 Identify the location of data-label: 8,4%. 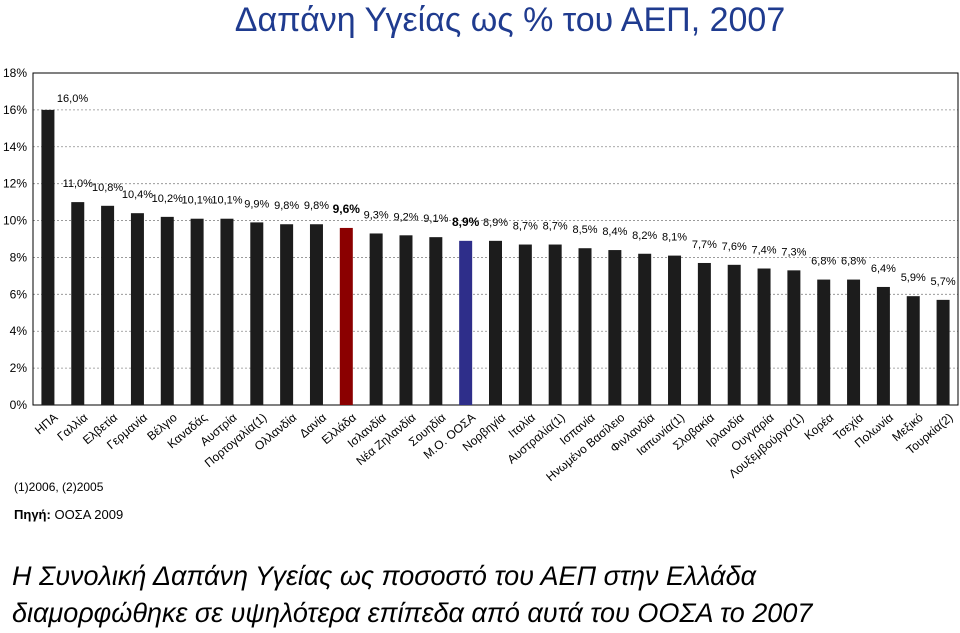
(614, 232).